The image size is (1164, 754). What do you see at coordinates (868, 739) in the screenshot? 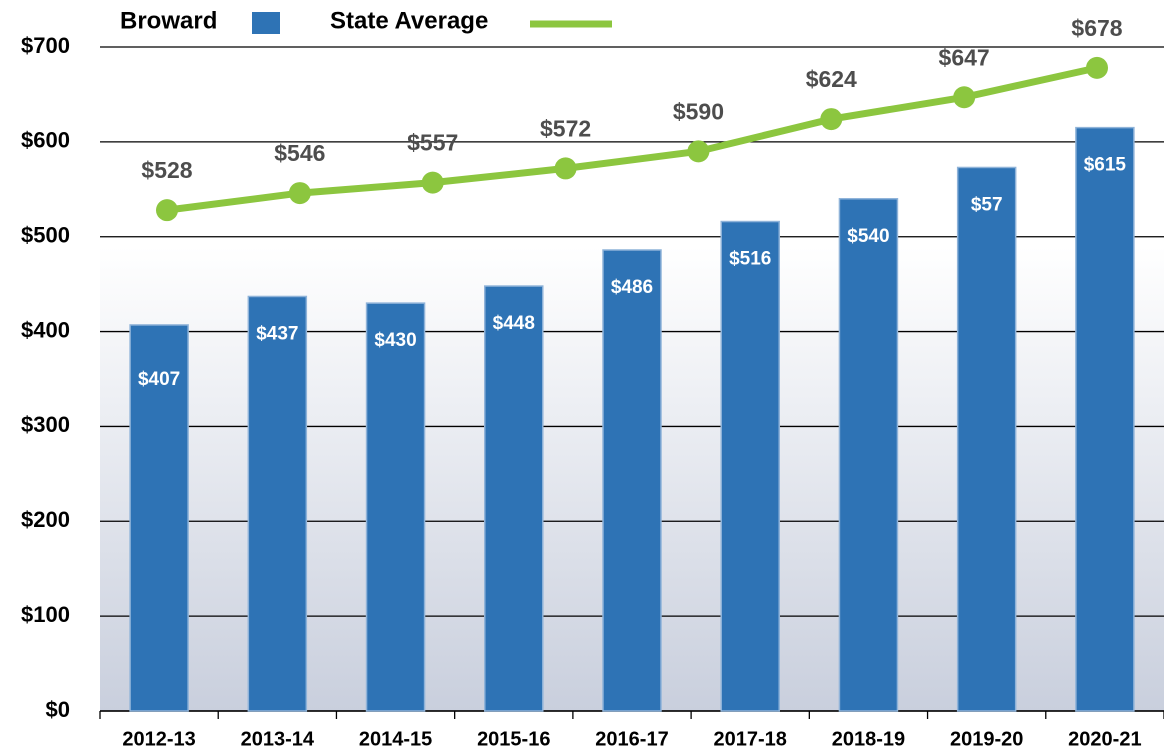
I see `x-tick-label: 2018-19` at bounding box center [868, 739].